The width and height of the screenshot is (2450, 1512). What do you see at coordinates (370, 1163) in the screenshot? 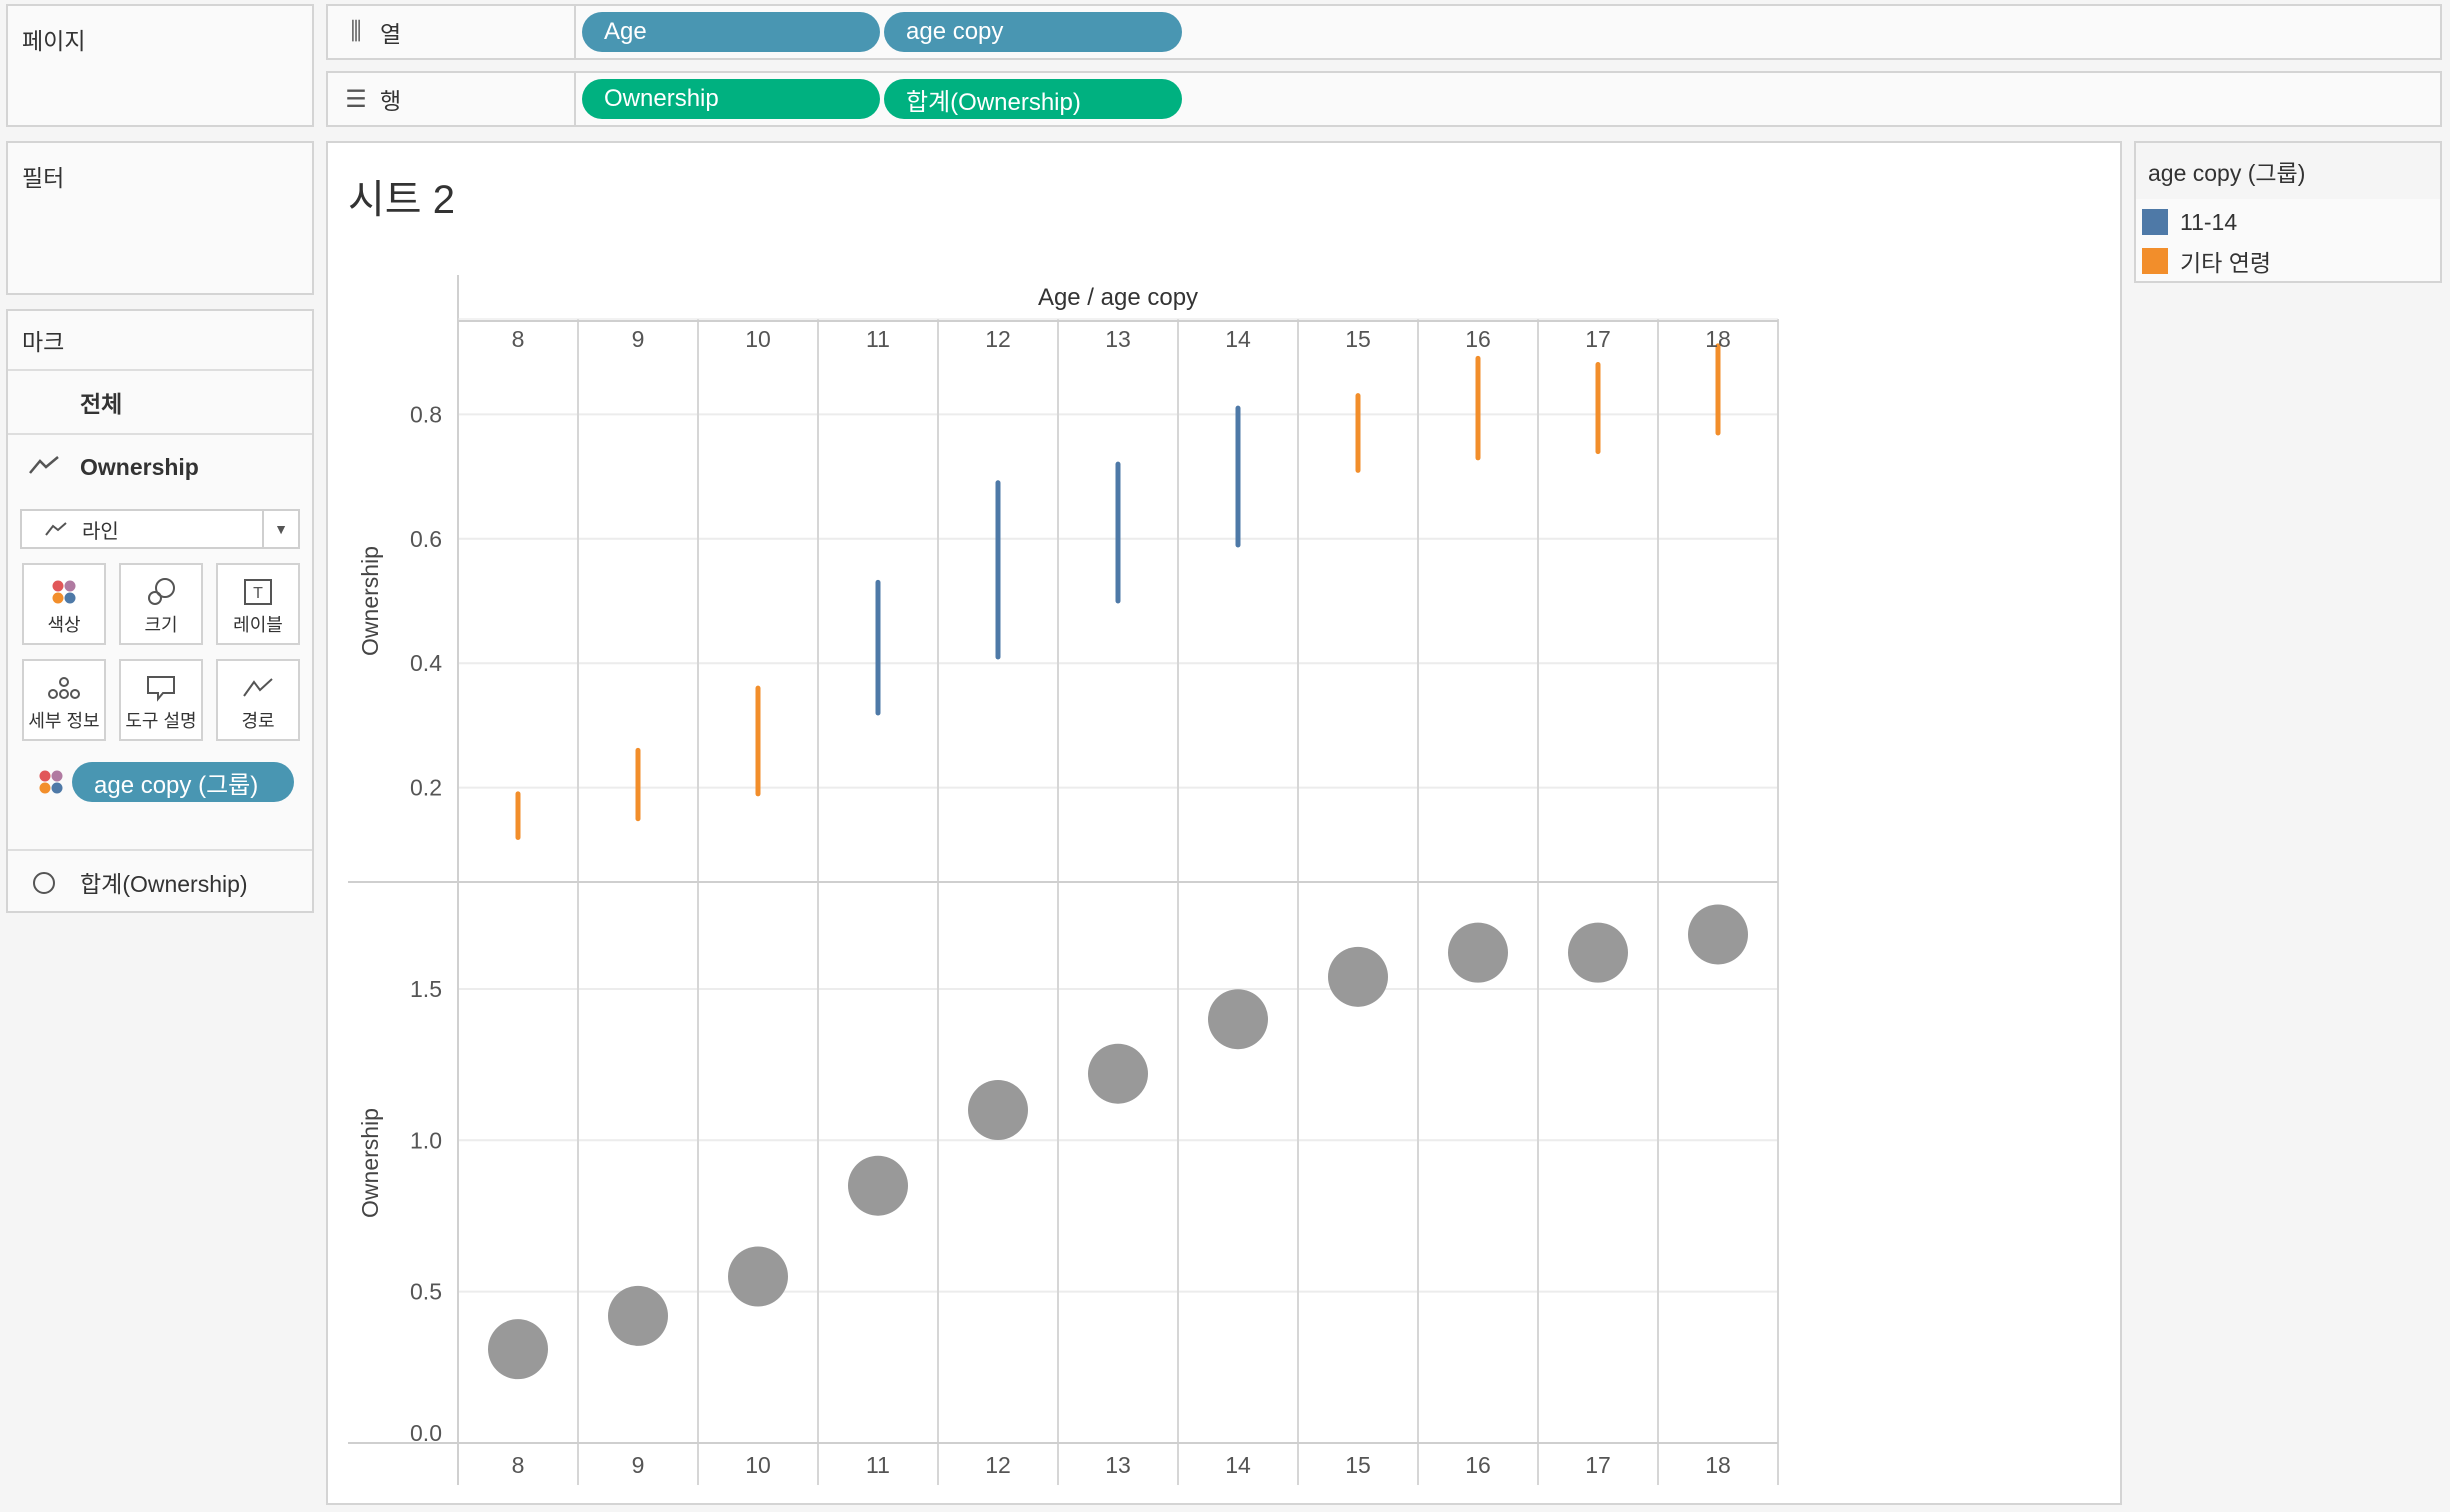
I see `y-axis-title-bottom: Ownership` at bounding box center [370, 1163].